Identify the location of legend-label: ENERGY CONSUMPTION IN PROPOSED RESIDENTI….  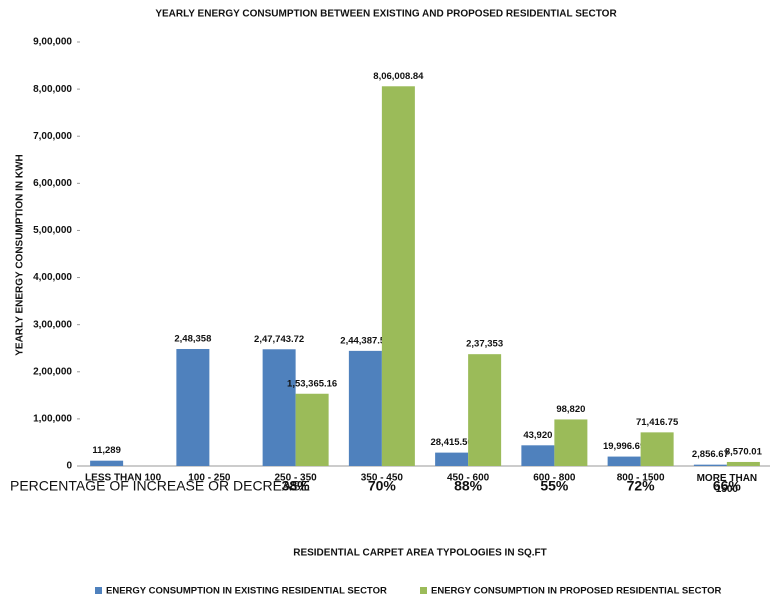
(576, 591).